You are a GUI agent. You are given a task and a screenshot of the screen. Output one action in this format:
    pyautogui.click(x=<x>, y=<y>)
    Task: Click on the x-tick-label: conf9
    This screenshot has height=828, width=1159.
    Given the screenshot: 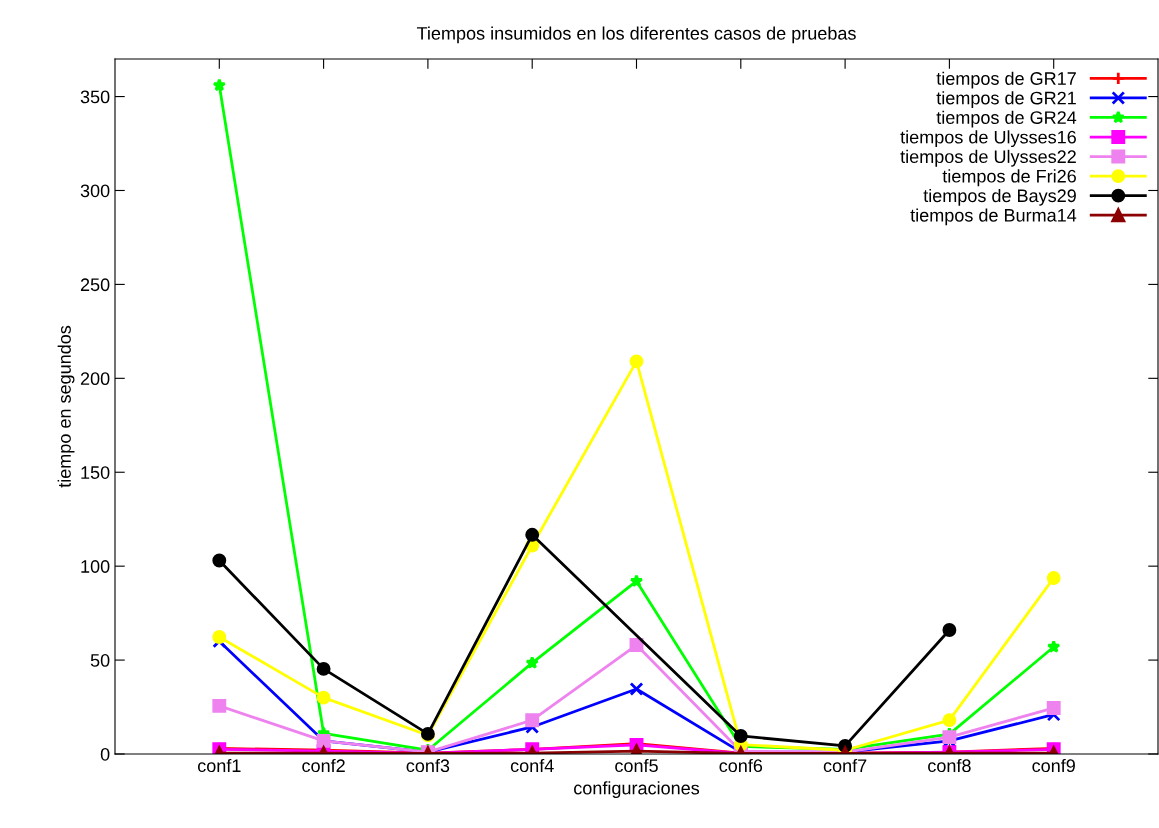 What is the action you would take?
    pyautogui.click(x=1053, y=765)
    